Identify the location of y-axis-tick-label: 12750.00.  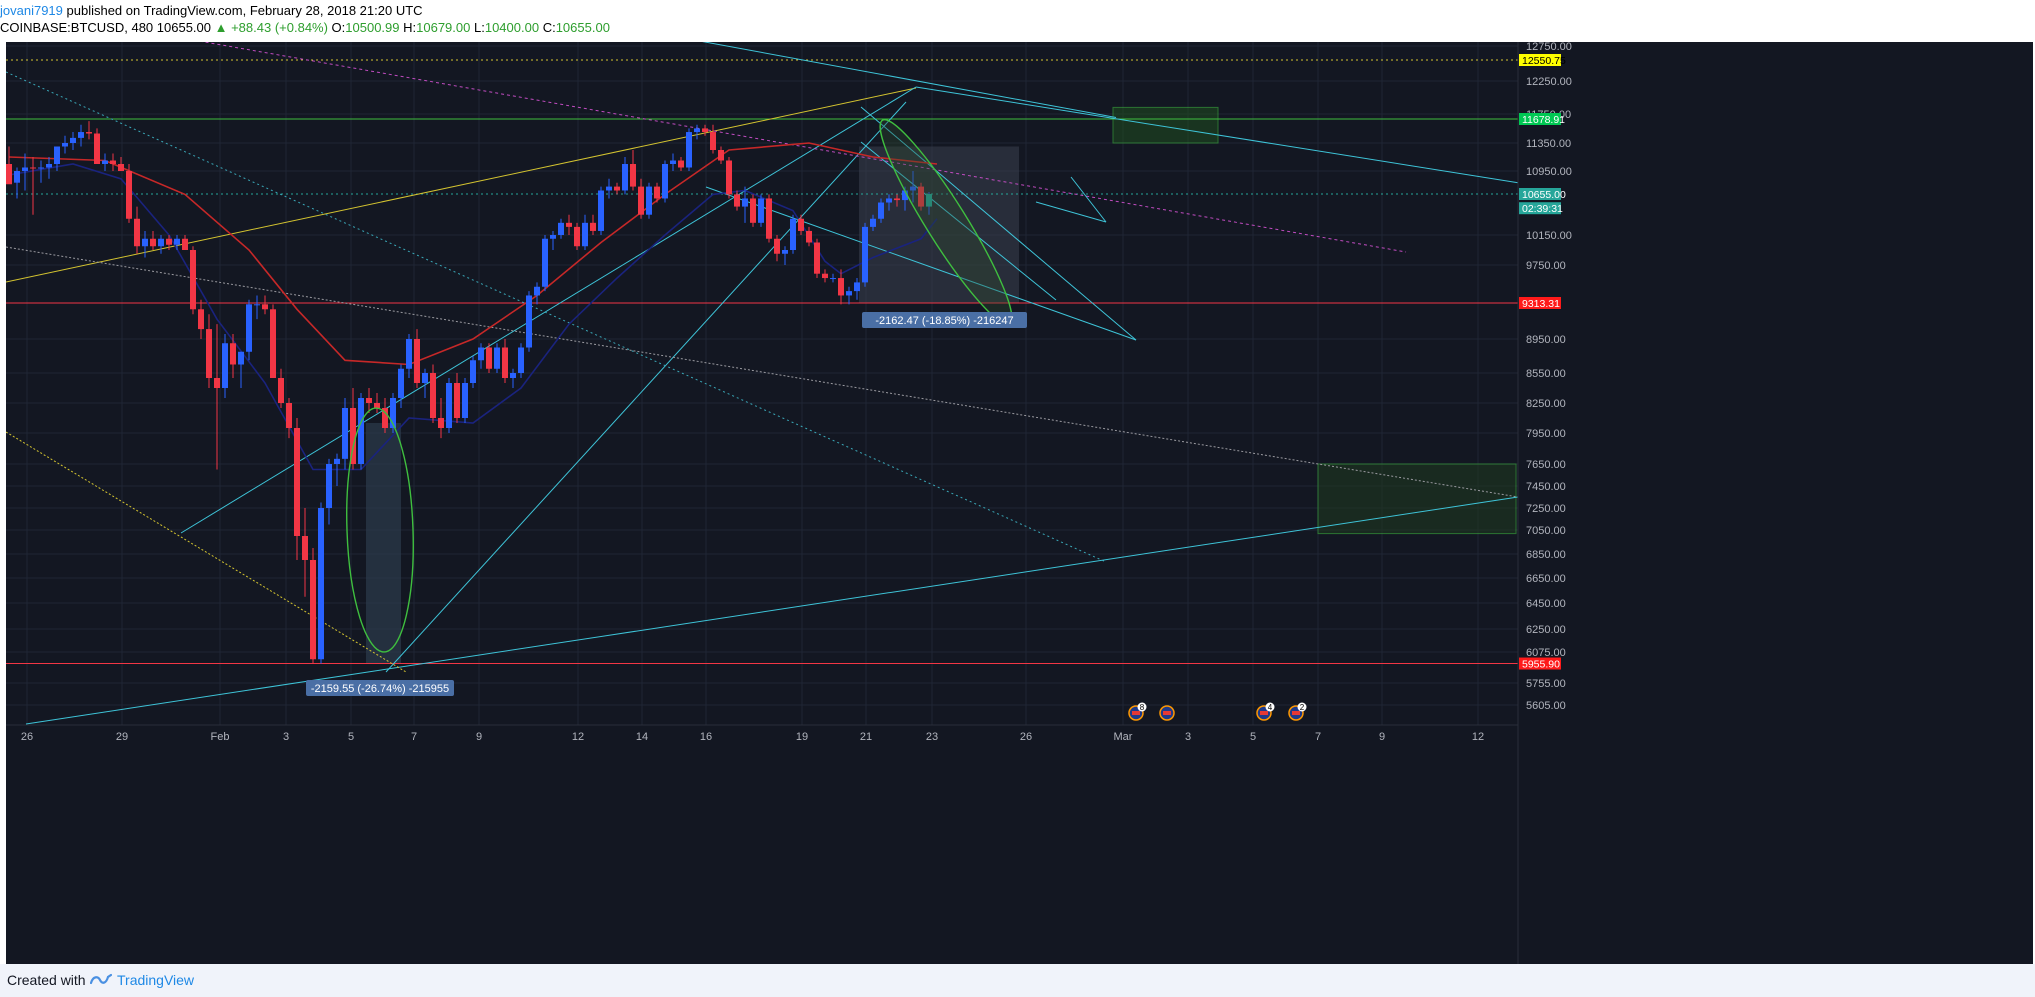
(1549, 47).